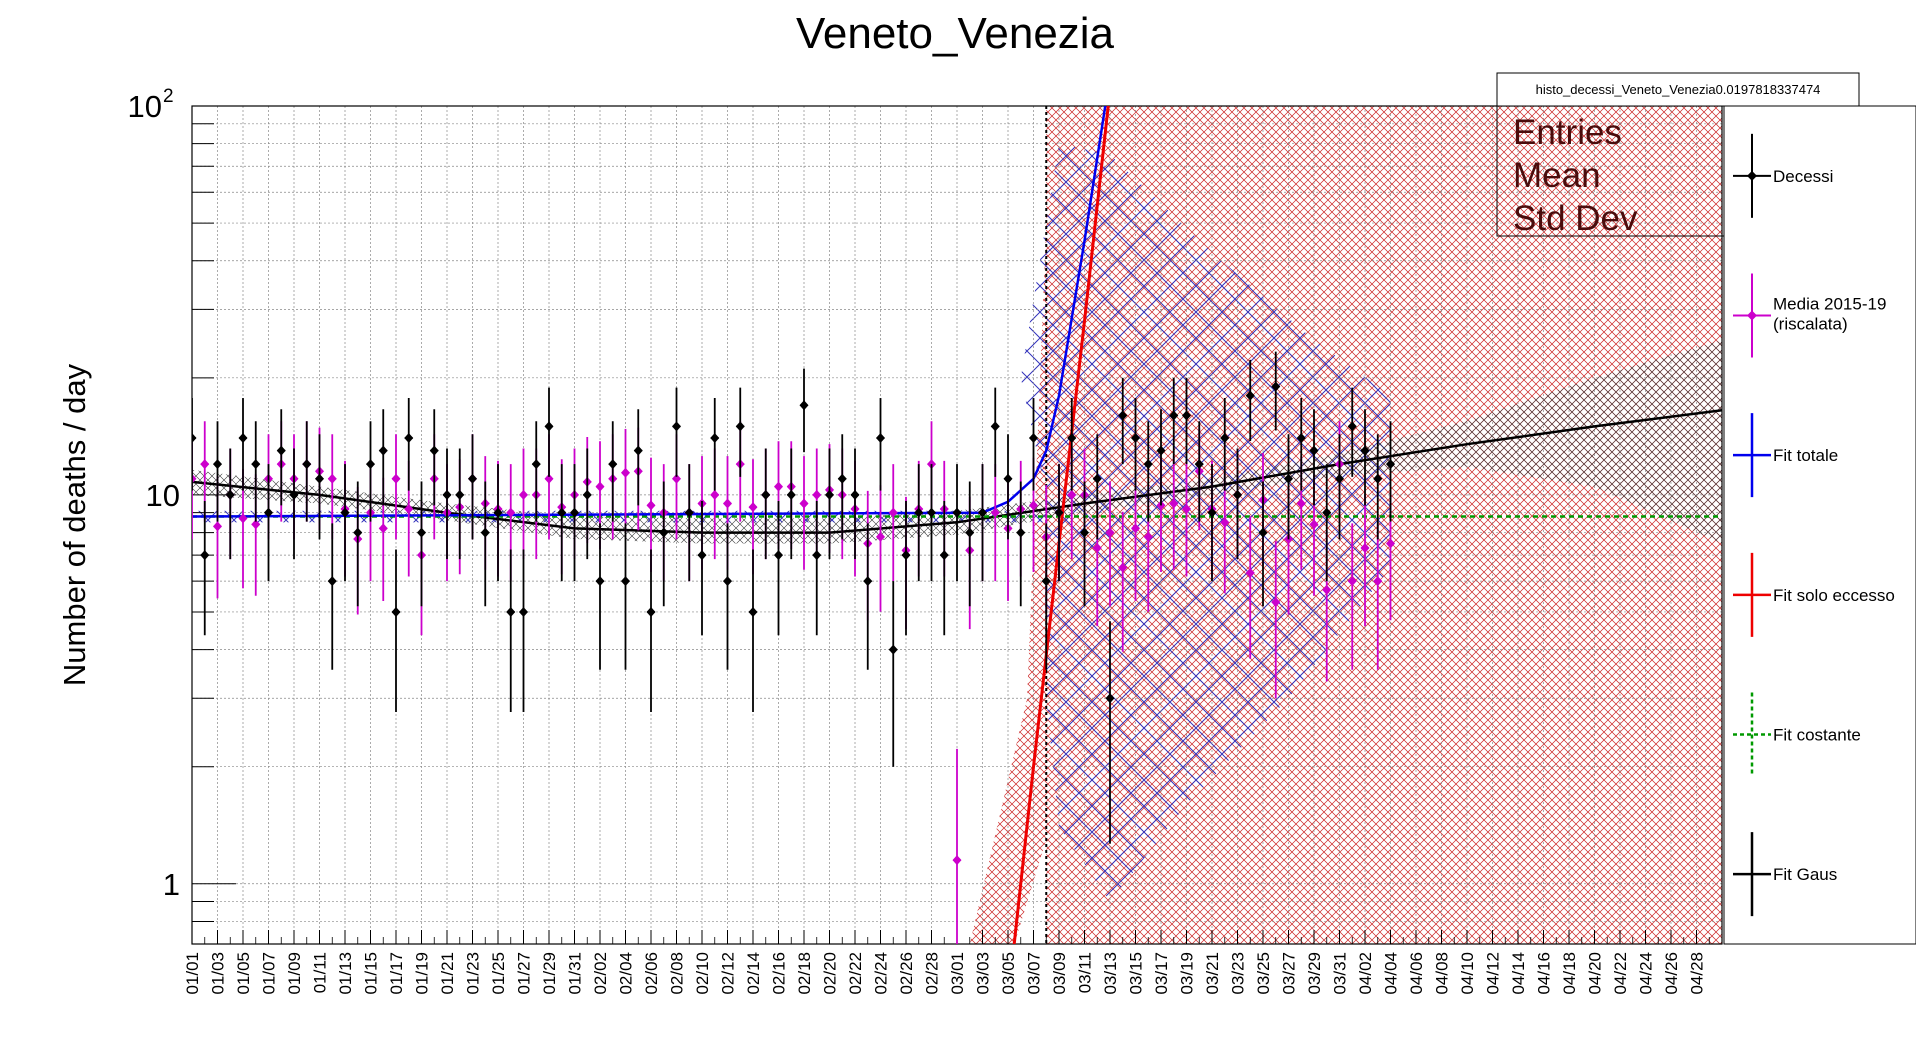  I want to click on x-tick-label: 01/29, so click(549, 973).